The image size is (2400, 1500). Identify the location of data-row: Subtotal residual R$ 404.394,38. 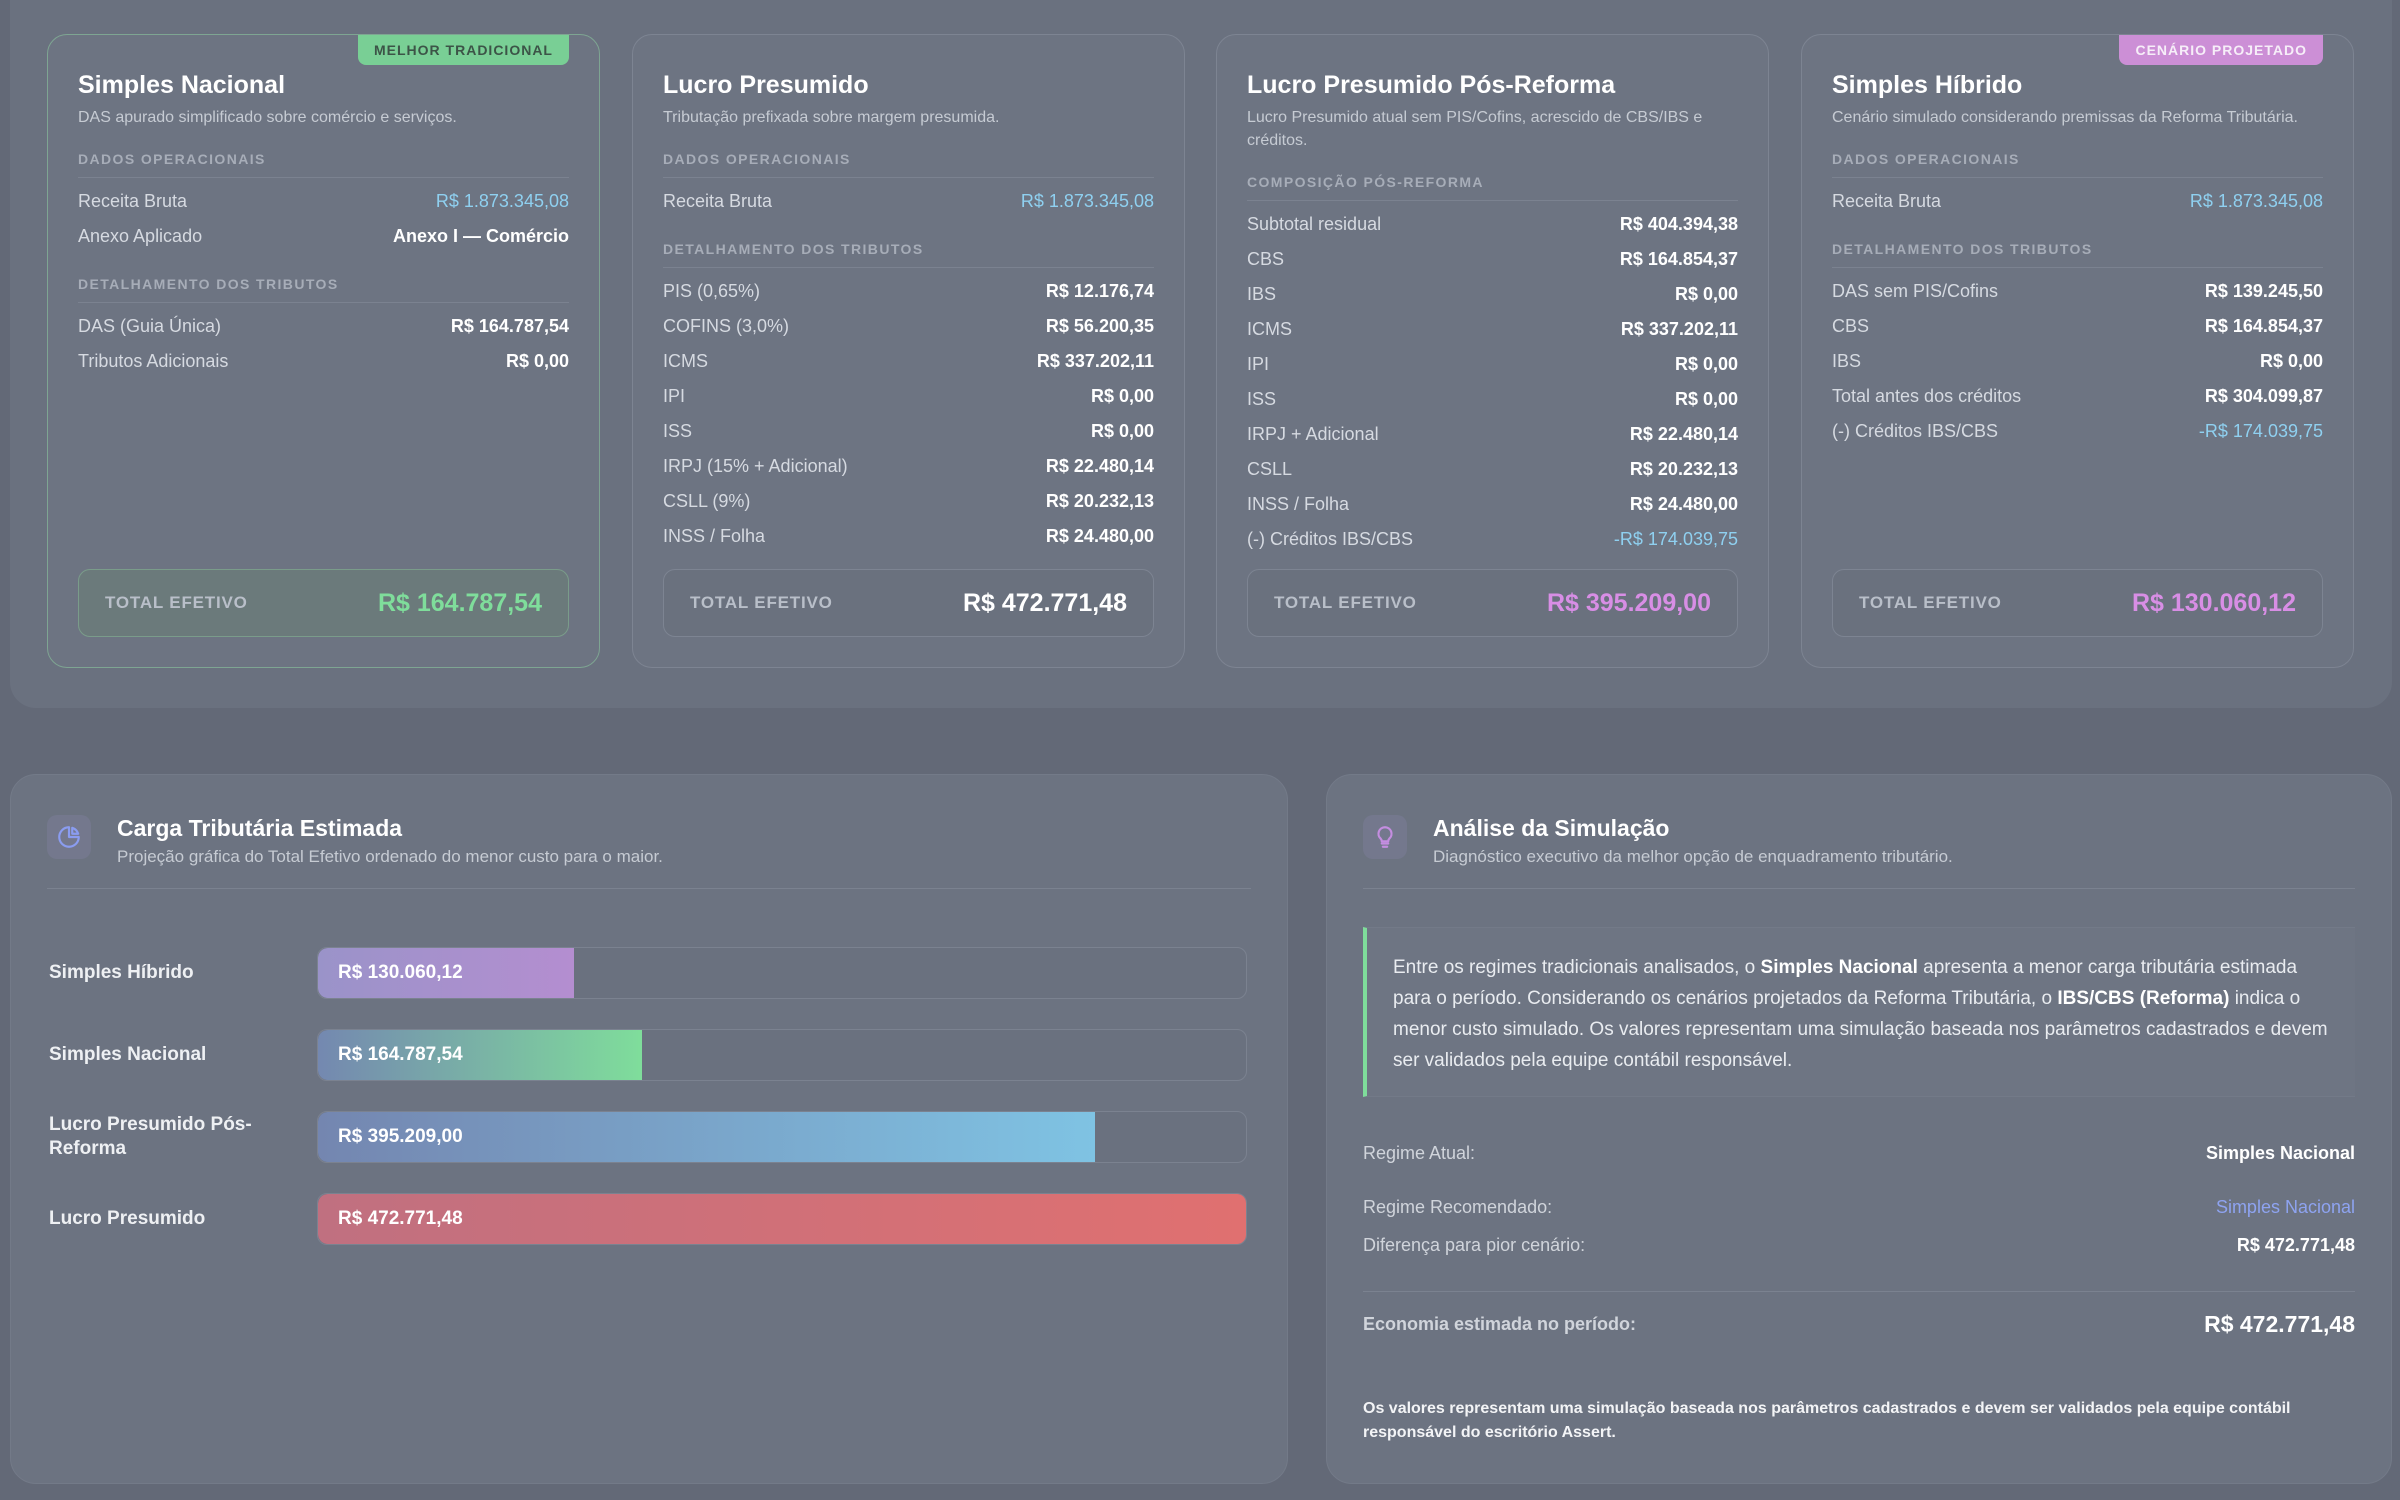
(1492, 224).